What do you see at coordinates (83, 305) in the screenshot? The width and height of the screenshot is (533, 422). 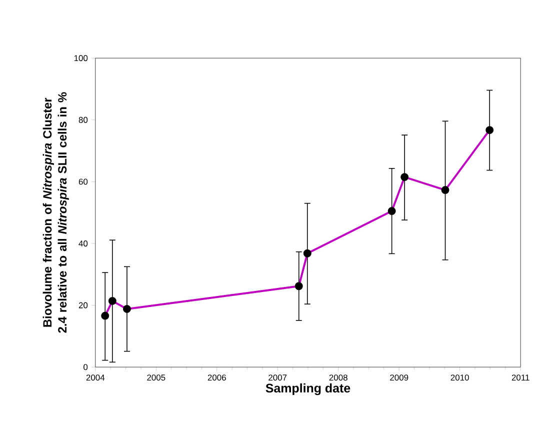 I see `y-tick-label: 20` at bounding box center [83, 305].